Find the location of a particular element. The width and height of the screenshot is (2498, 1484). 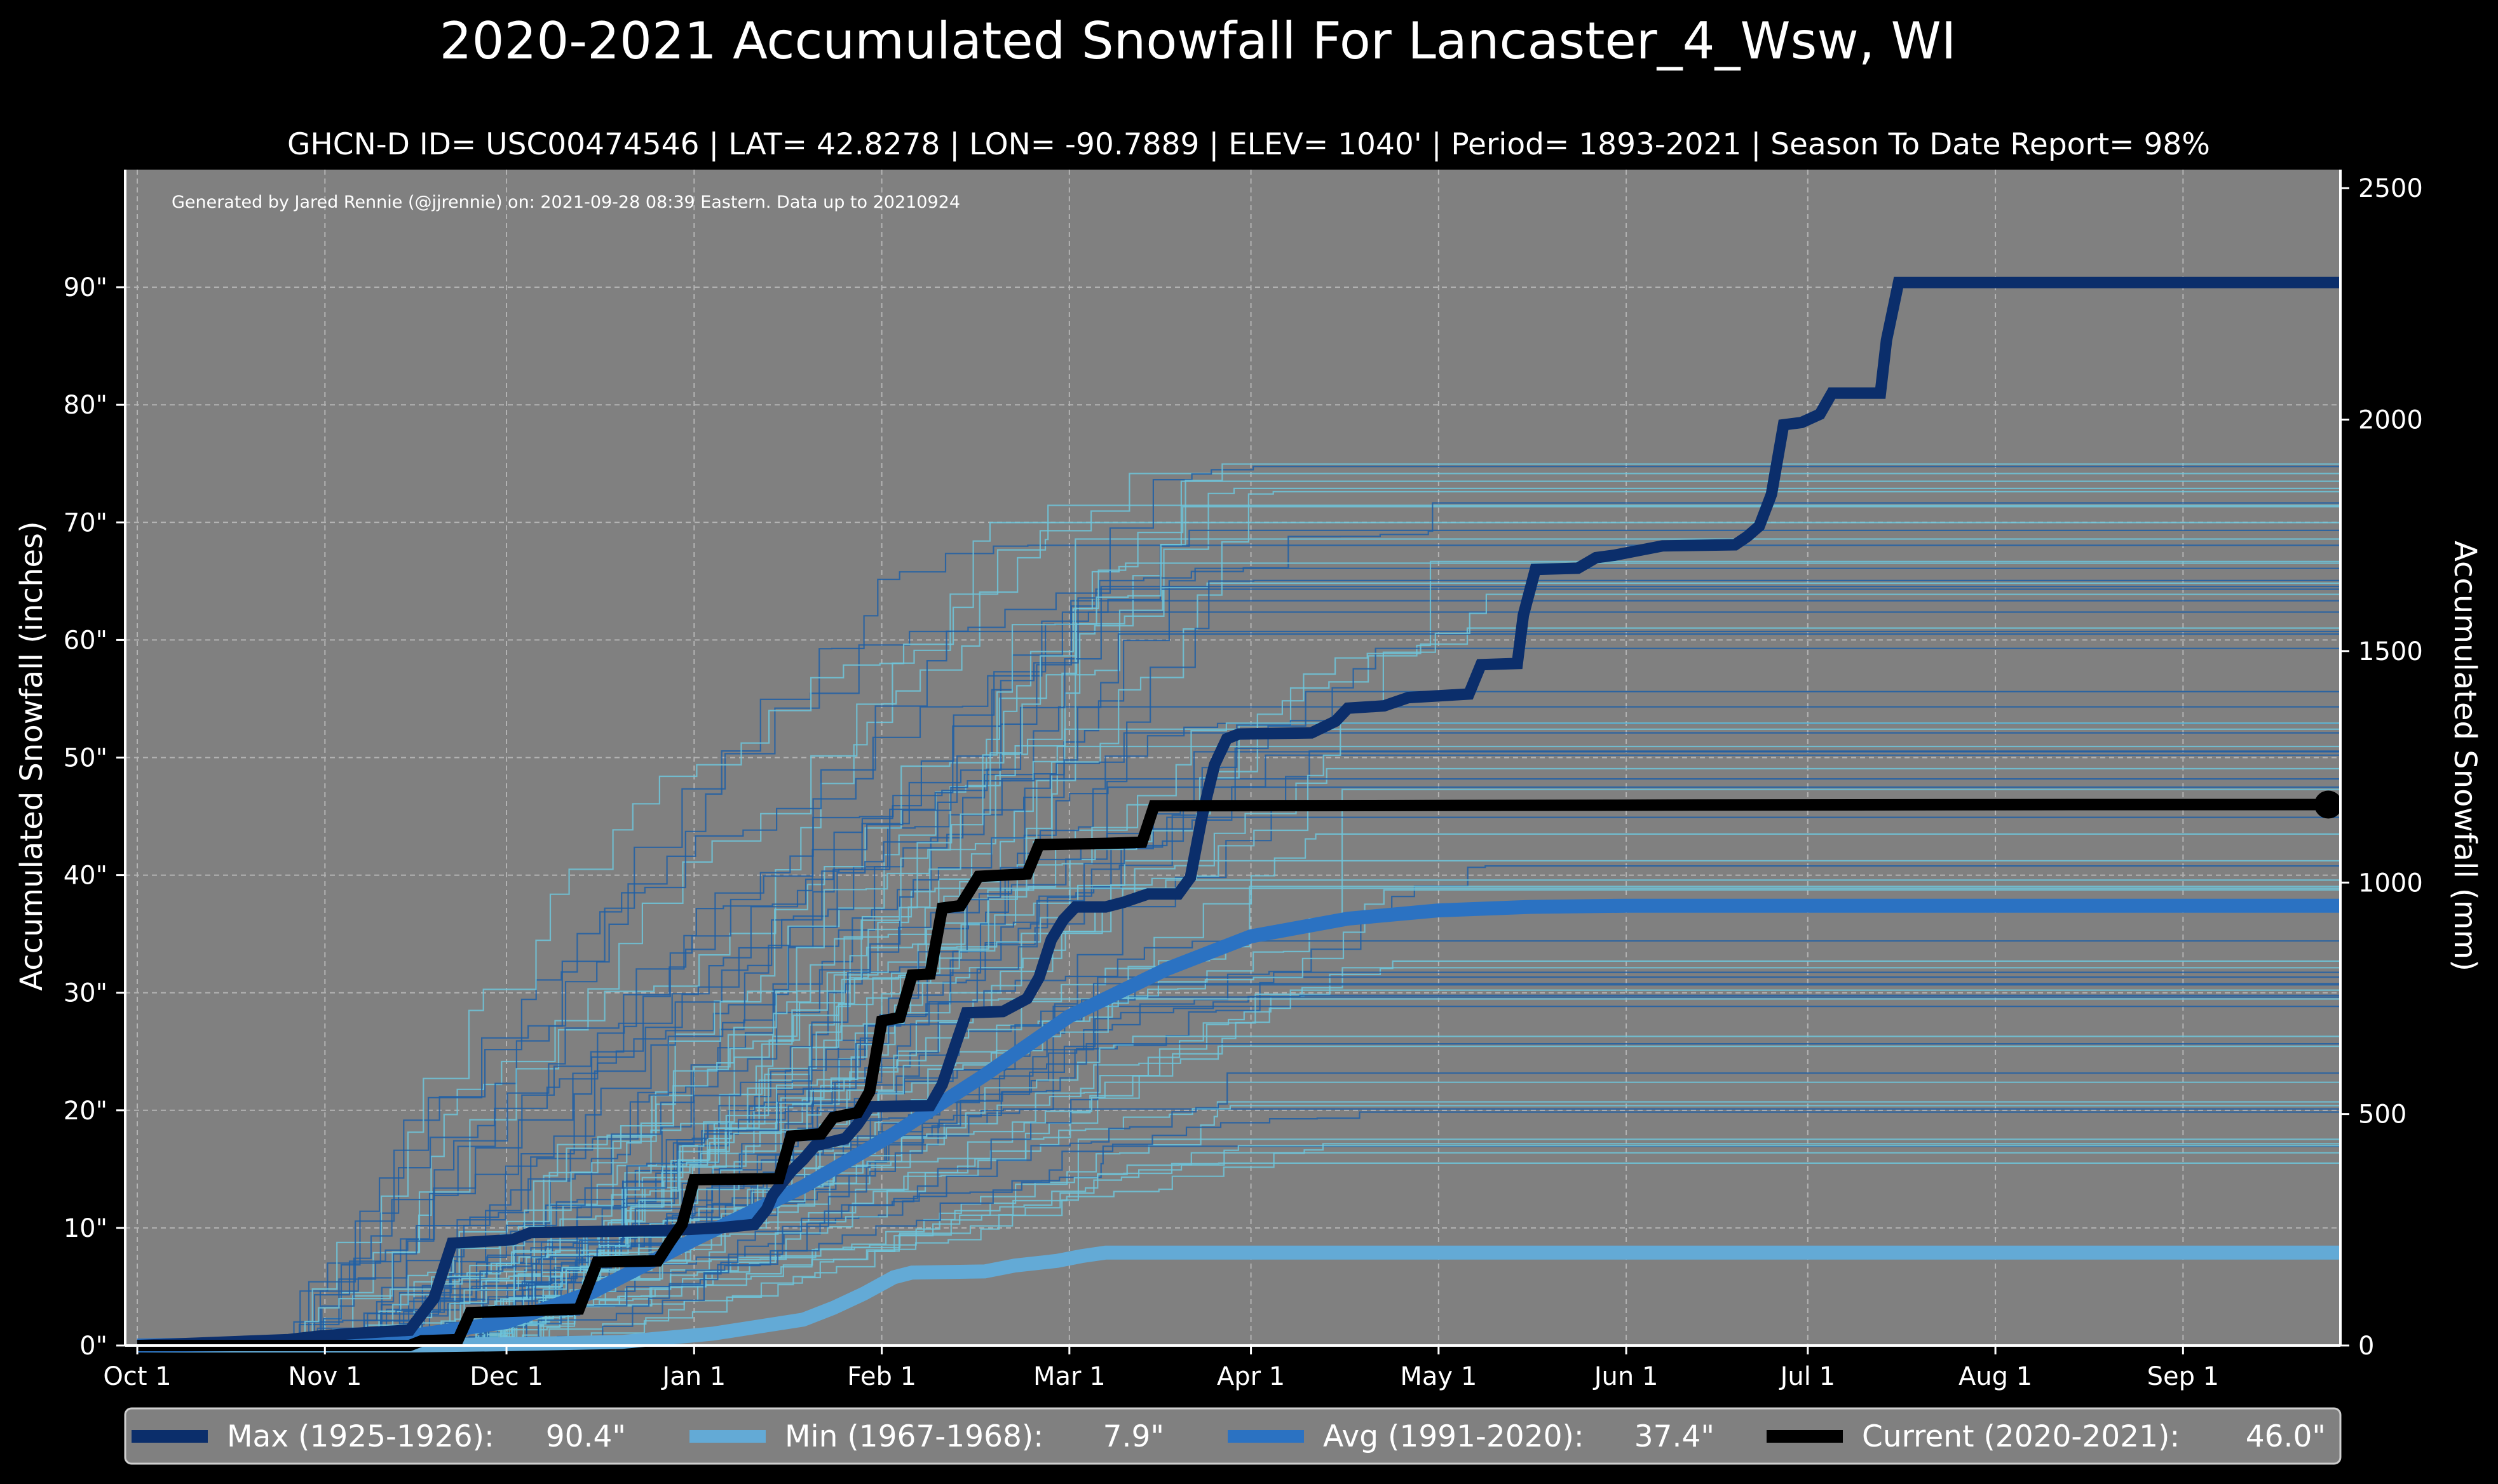

y-left-tick-label: 40" is located at coordinates (85, 876).